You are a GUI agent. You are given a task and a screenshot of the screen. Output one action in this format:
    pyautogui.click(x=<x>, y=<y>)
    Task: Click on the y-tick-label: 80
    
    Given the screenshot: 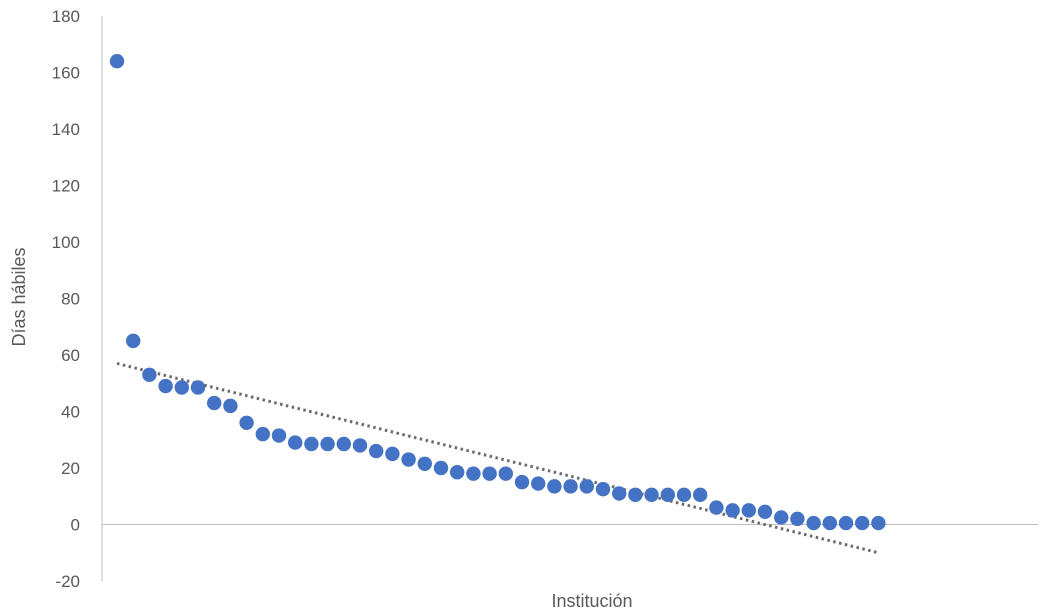 What is the action you would take?
    pyautogui.click(x=70, y=299)
    